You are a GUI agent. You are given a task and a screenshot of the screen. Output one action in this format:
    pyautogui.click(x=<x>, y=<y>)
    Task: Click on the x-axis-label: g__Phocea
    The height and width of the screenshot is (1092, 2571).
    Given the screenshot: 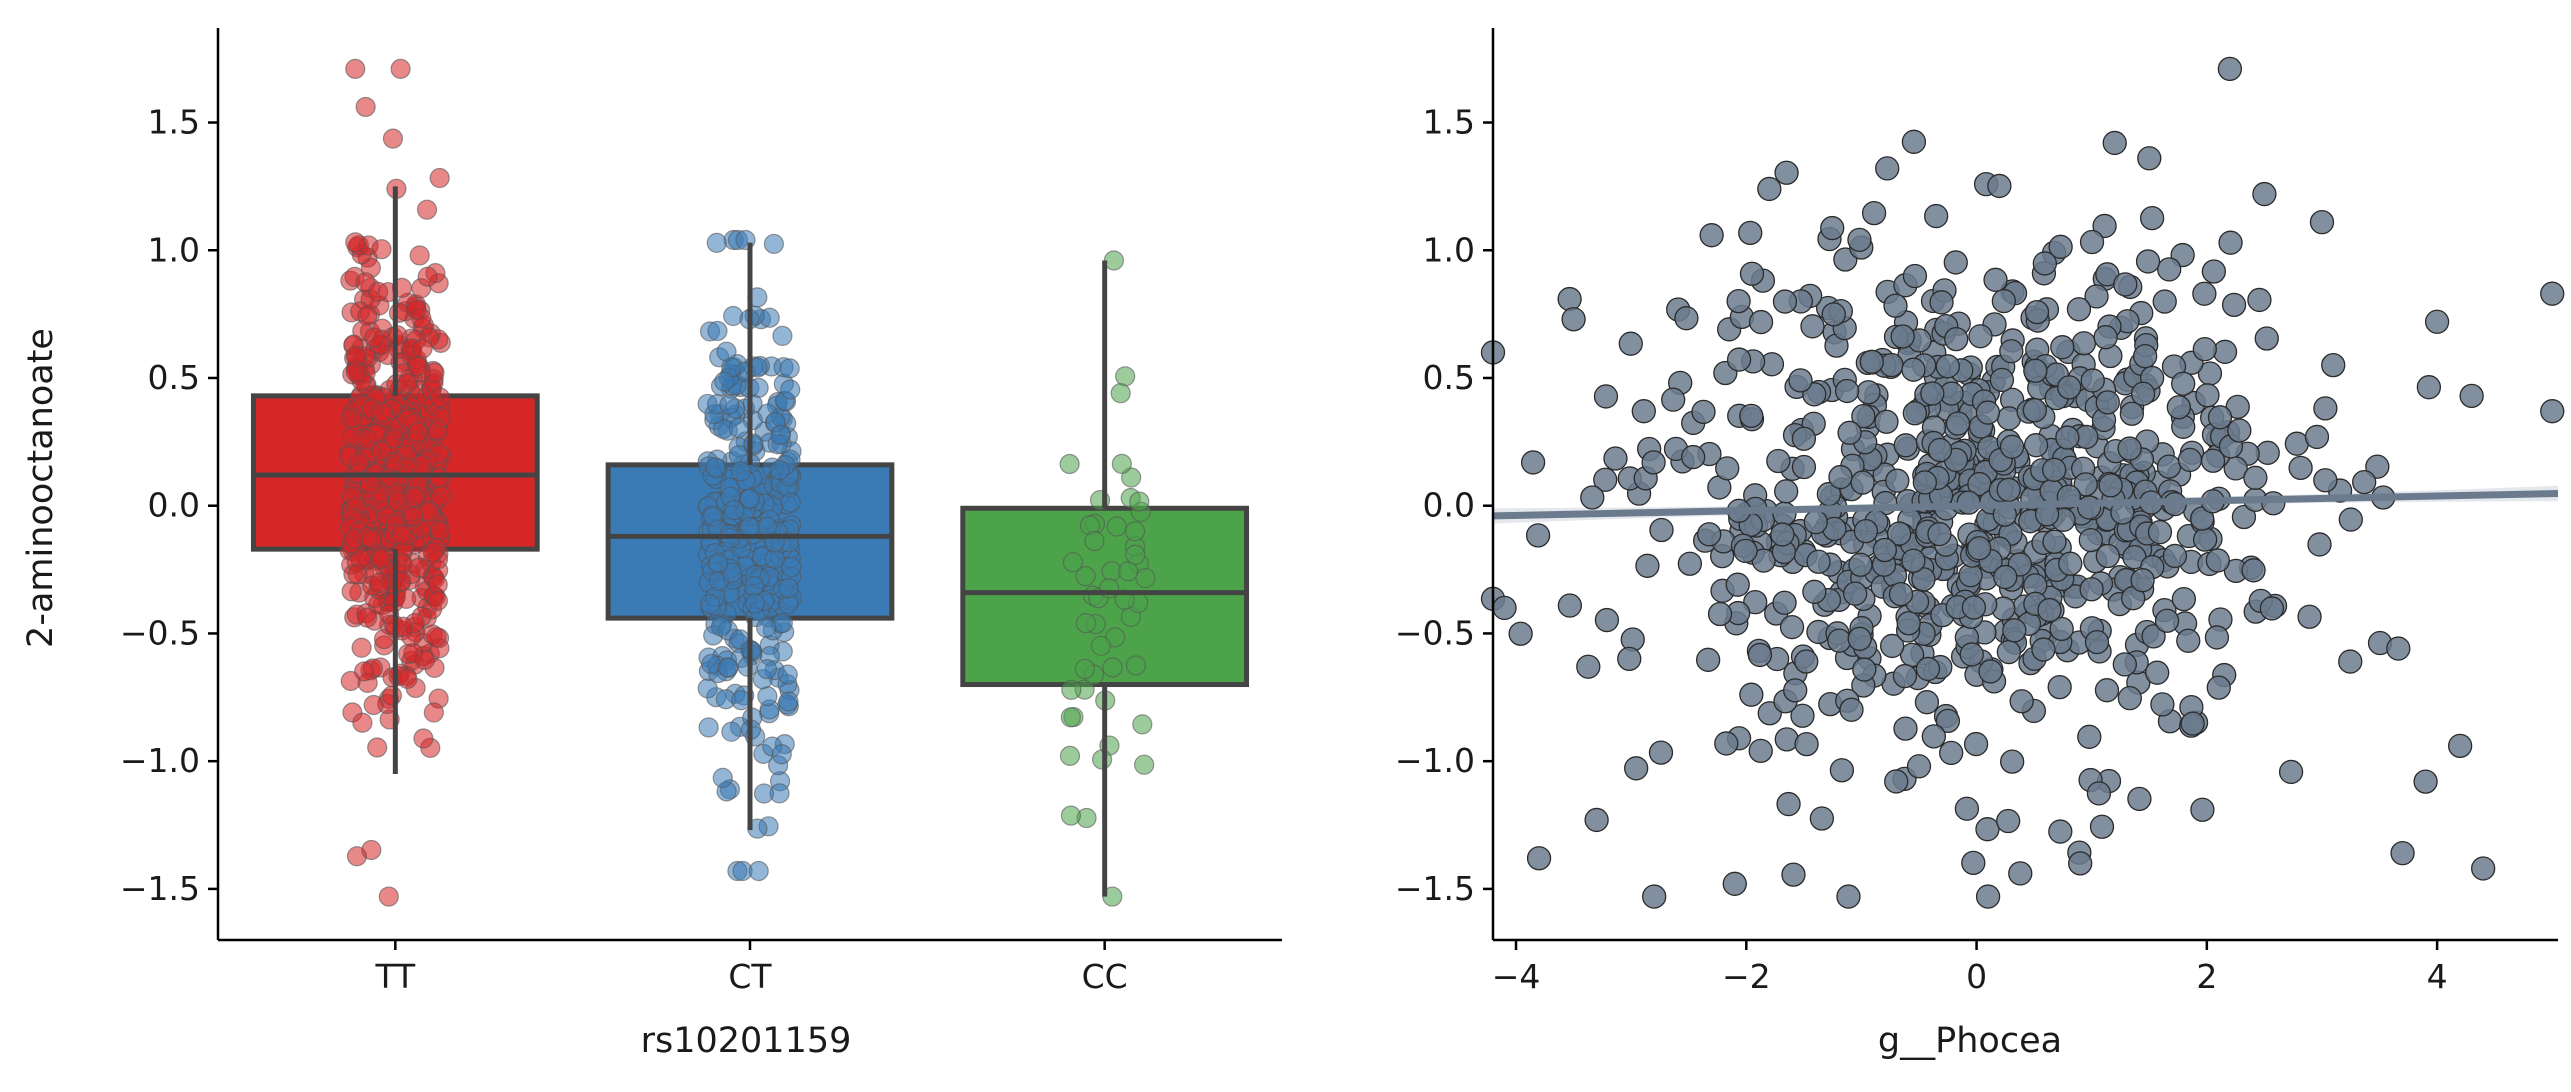 What is the action you would take?
    pyautogui.click(x=1970, y=1041)
    